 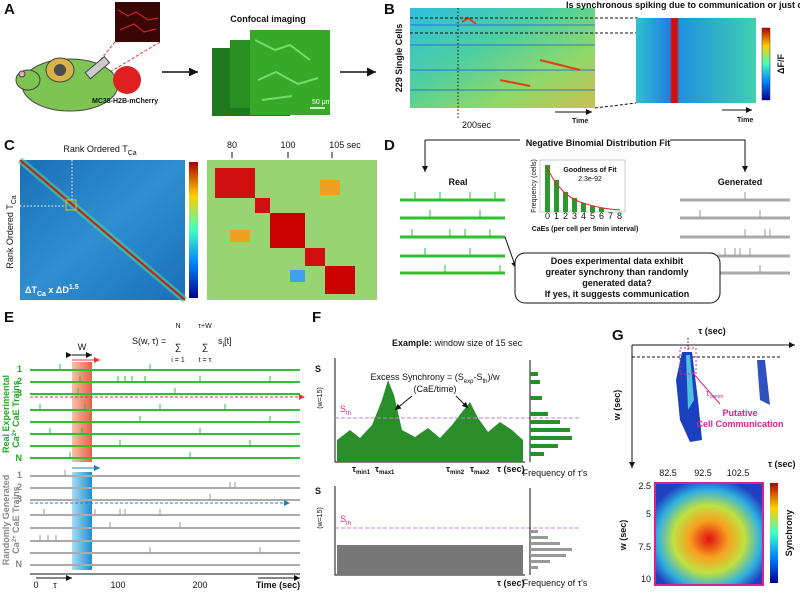 I want to click on excess-label: Excess Synchrony = (Sexp-Sth)/w, so click(x=435, y=378).